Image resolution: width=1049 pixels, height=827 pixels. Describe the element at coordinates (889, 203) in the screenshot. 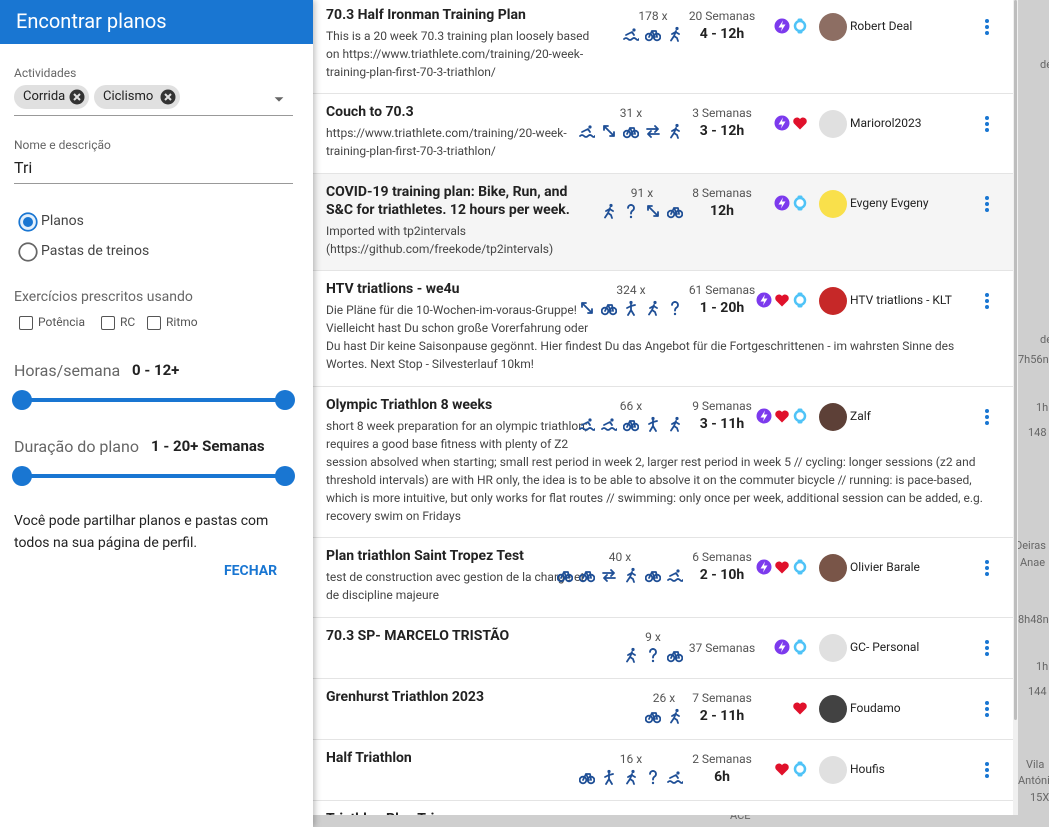

I see `author-name: Evgeny Evgeny` at that location.